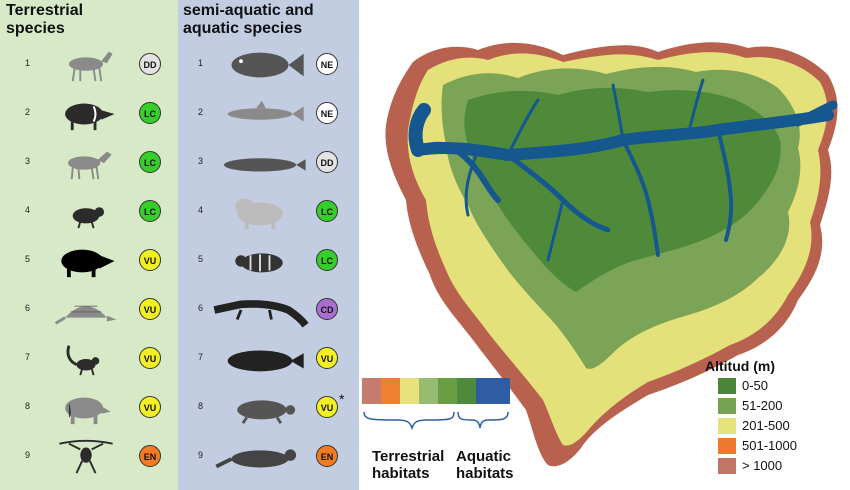  I want to click on caiman-icon, so click(261, 314).